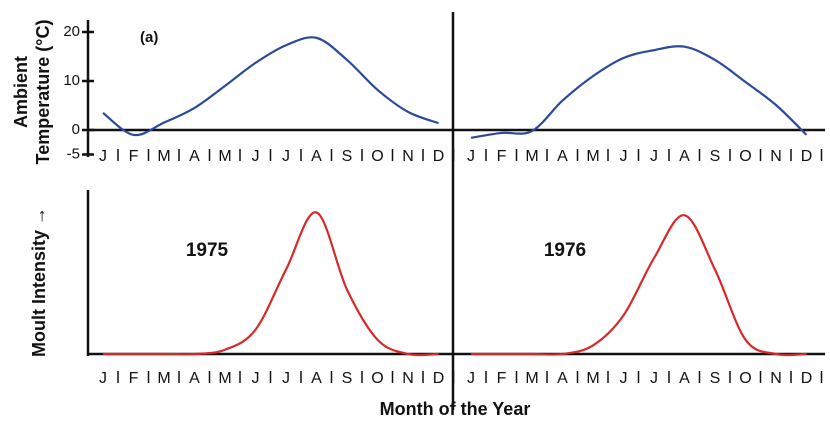  I want to click on y-tick-label: 20, so click(71, 31).